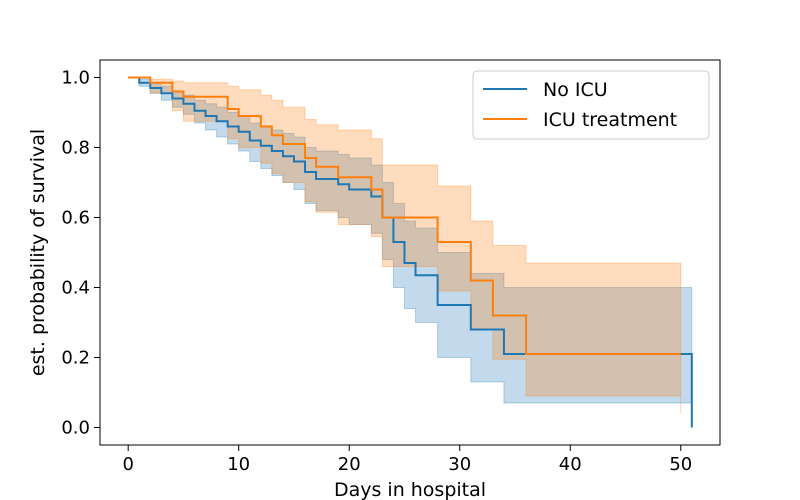 This screenshot has width=800, height=500. What do you see at coordinates (410, 489) in the screenshot?
I see `x-axis-label: Days in hospital` at bounding box center [410, 489].